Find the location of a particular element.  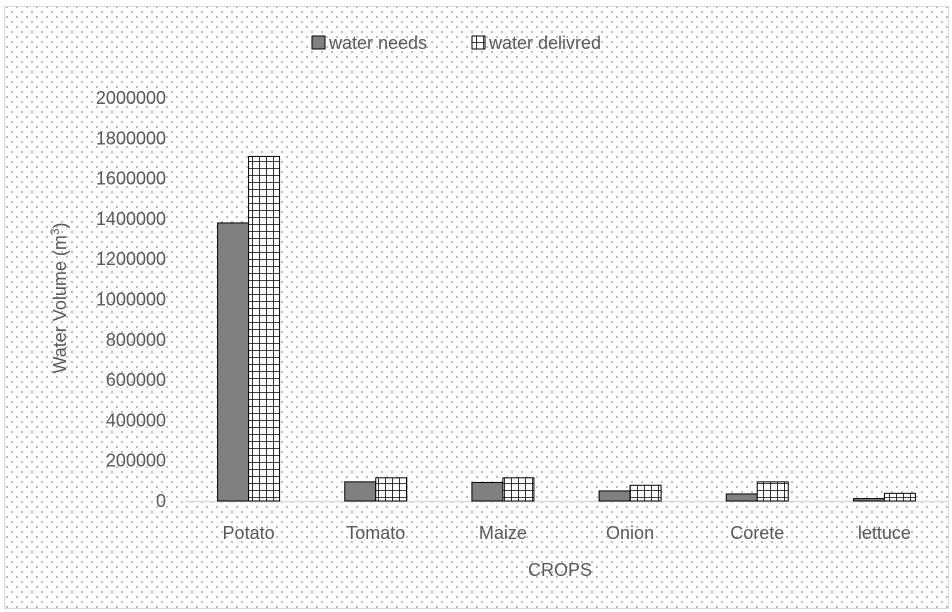

legend-swatch-water-delivered is located at coordinates (478, 42).